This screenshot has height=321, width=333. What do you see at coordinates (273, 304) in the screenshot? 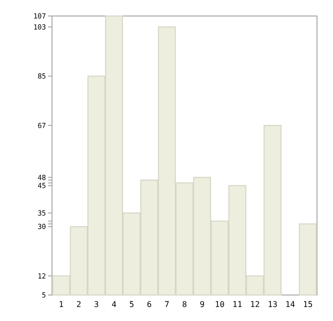
I see `x-tick-label: 13` at bounding box center [273, 304].